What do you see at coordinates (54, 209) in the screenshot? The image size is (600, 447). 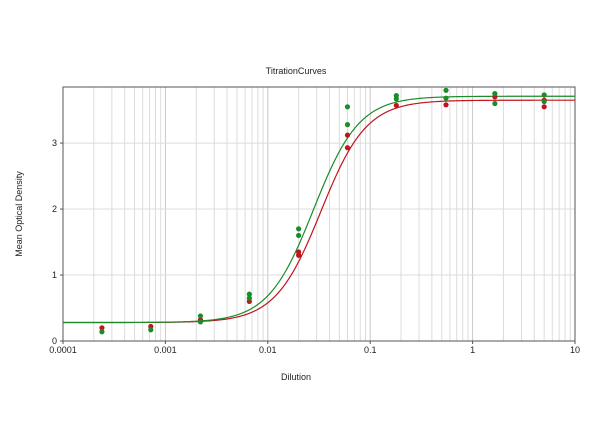 I see `y-tick-label: 2` at bounding box center [54, 209].